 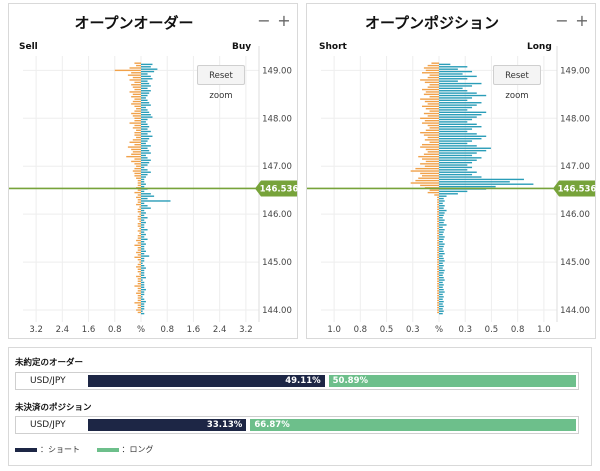 What do you see at coordinates (141, 330) in the screenshot?
I see `x-tick-label: %` at bounding box center [141, 330].